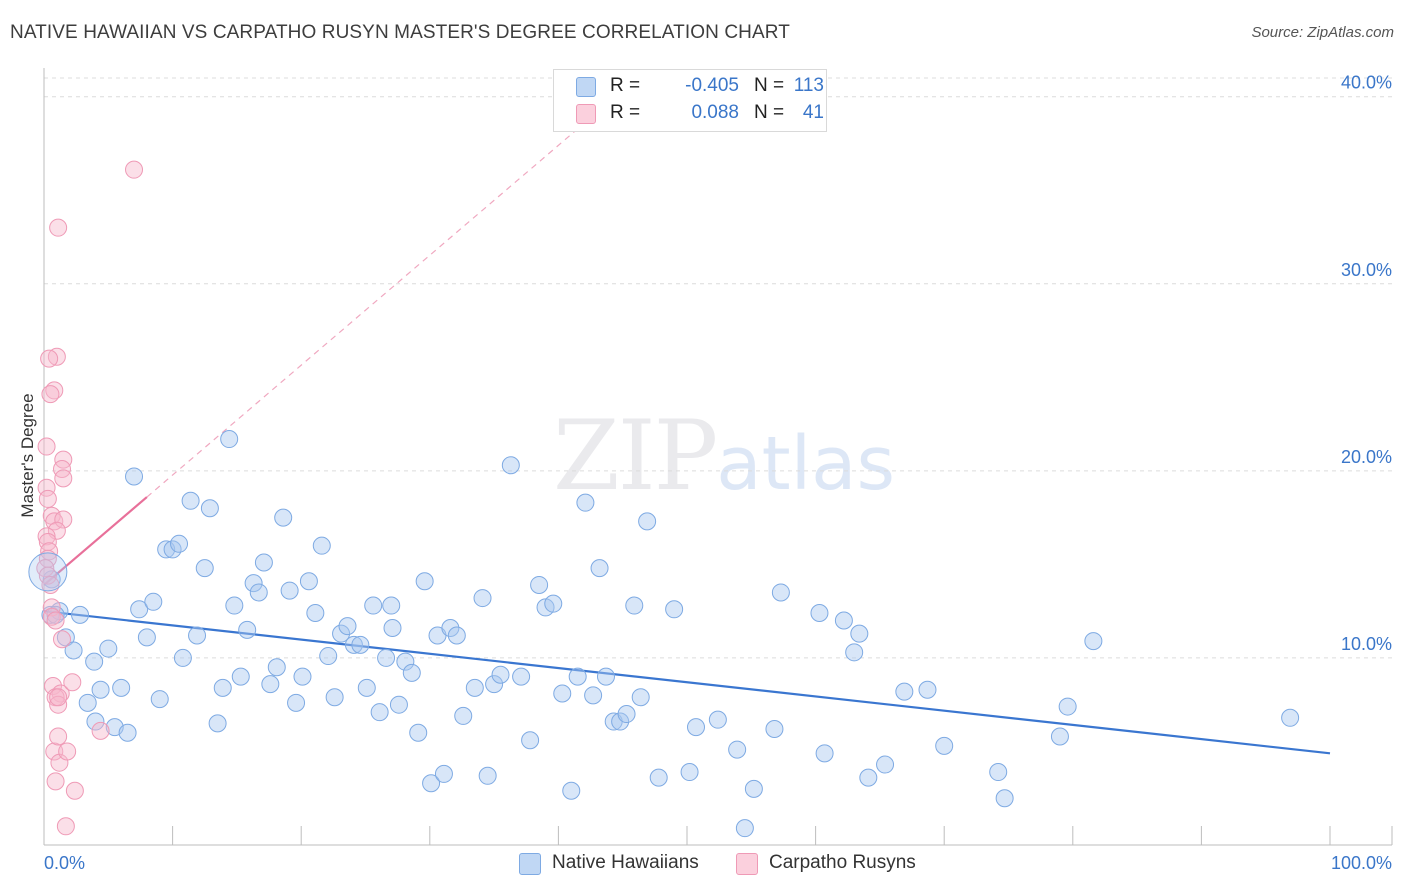 This screenshot has width=1406, height=892. What do you see at coordinates (625, 862) in the screenshot?
I see `bottom-legend-label: Native Hawaiians` at bounding box center [625, 862].